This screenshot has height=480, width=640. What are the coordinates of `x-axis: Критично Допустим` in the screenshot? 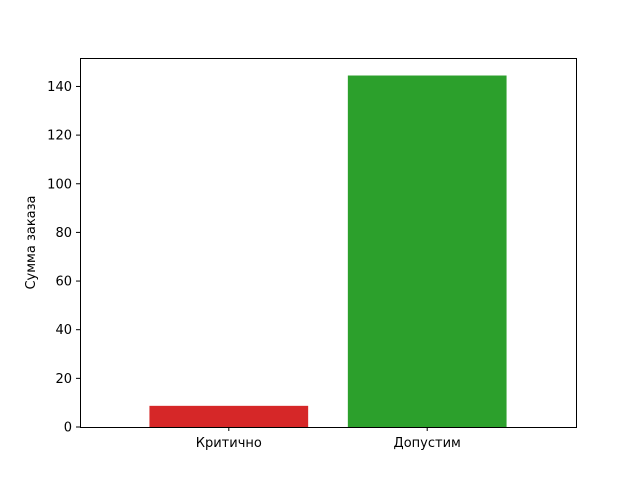 It's located at (328, 439).